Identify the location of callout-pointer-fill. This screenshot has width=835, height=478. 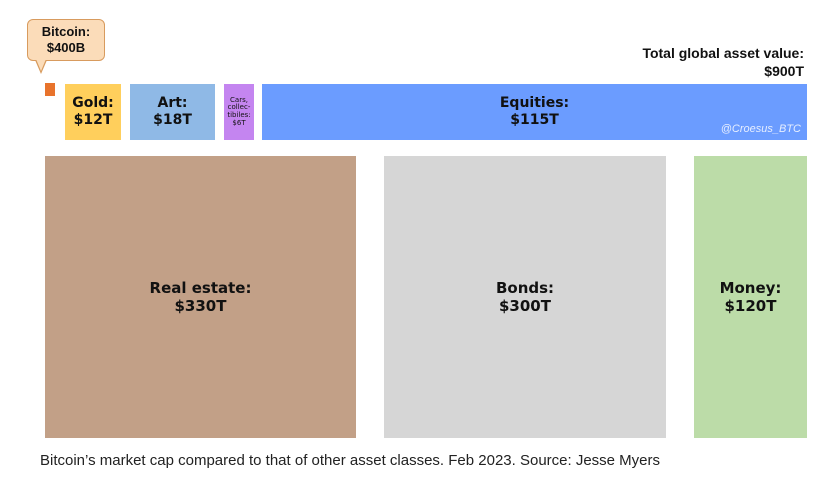
(41, 65).